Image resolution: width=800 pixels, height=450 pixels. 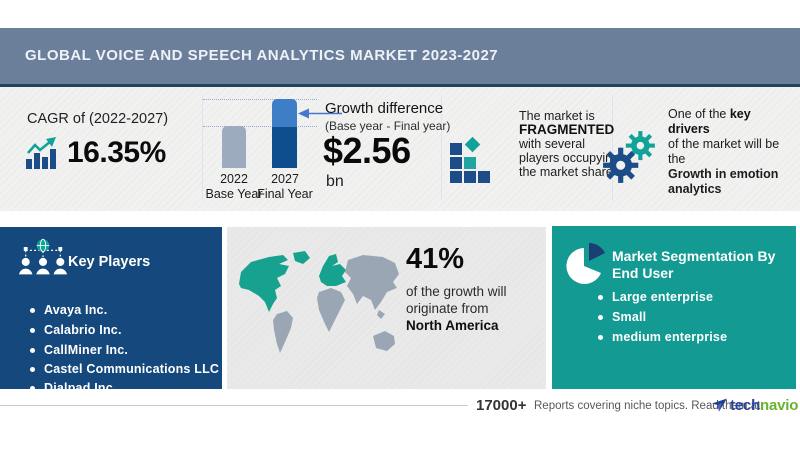 What do you see at coordinates (724, 151) in the screenshot?
I see `key-driver-line2: of the market will be the` at bounding box center [724, 151].